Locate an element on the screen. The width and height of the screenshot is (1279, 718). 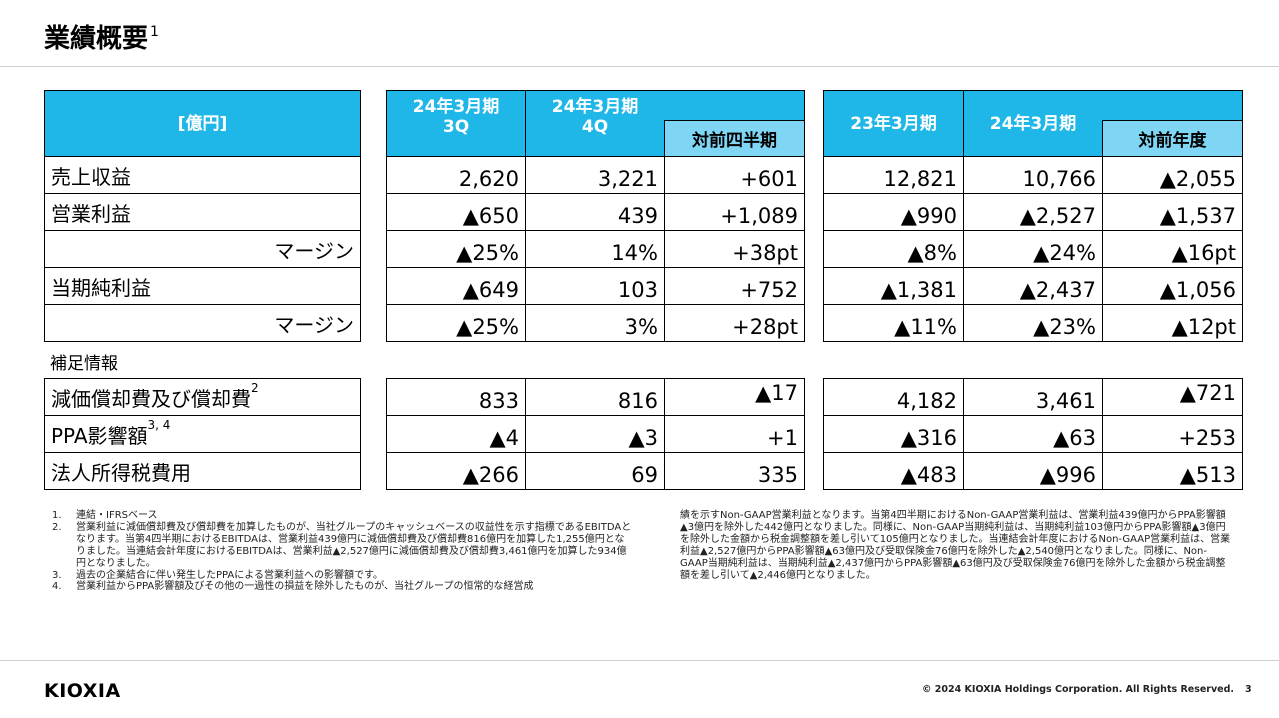
row-label: 当期純利益 is located at coordinates (202, 286).